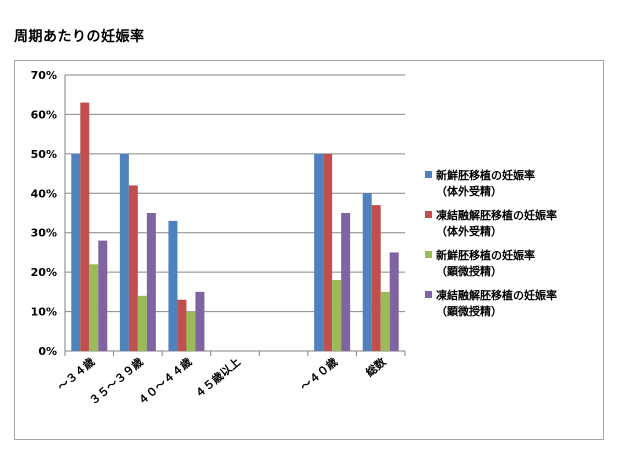  Describe the element at coordinates (44, 193) in the screenshot. I see `y-tick-label: 40%` at that location.